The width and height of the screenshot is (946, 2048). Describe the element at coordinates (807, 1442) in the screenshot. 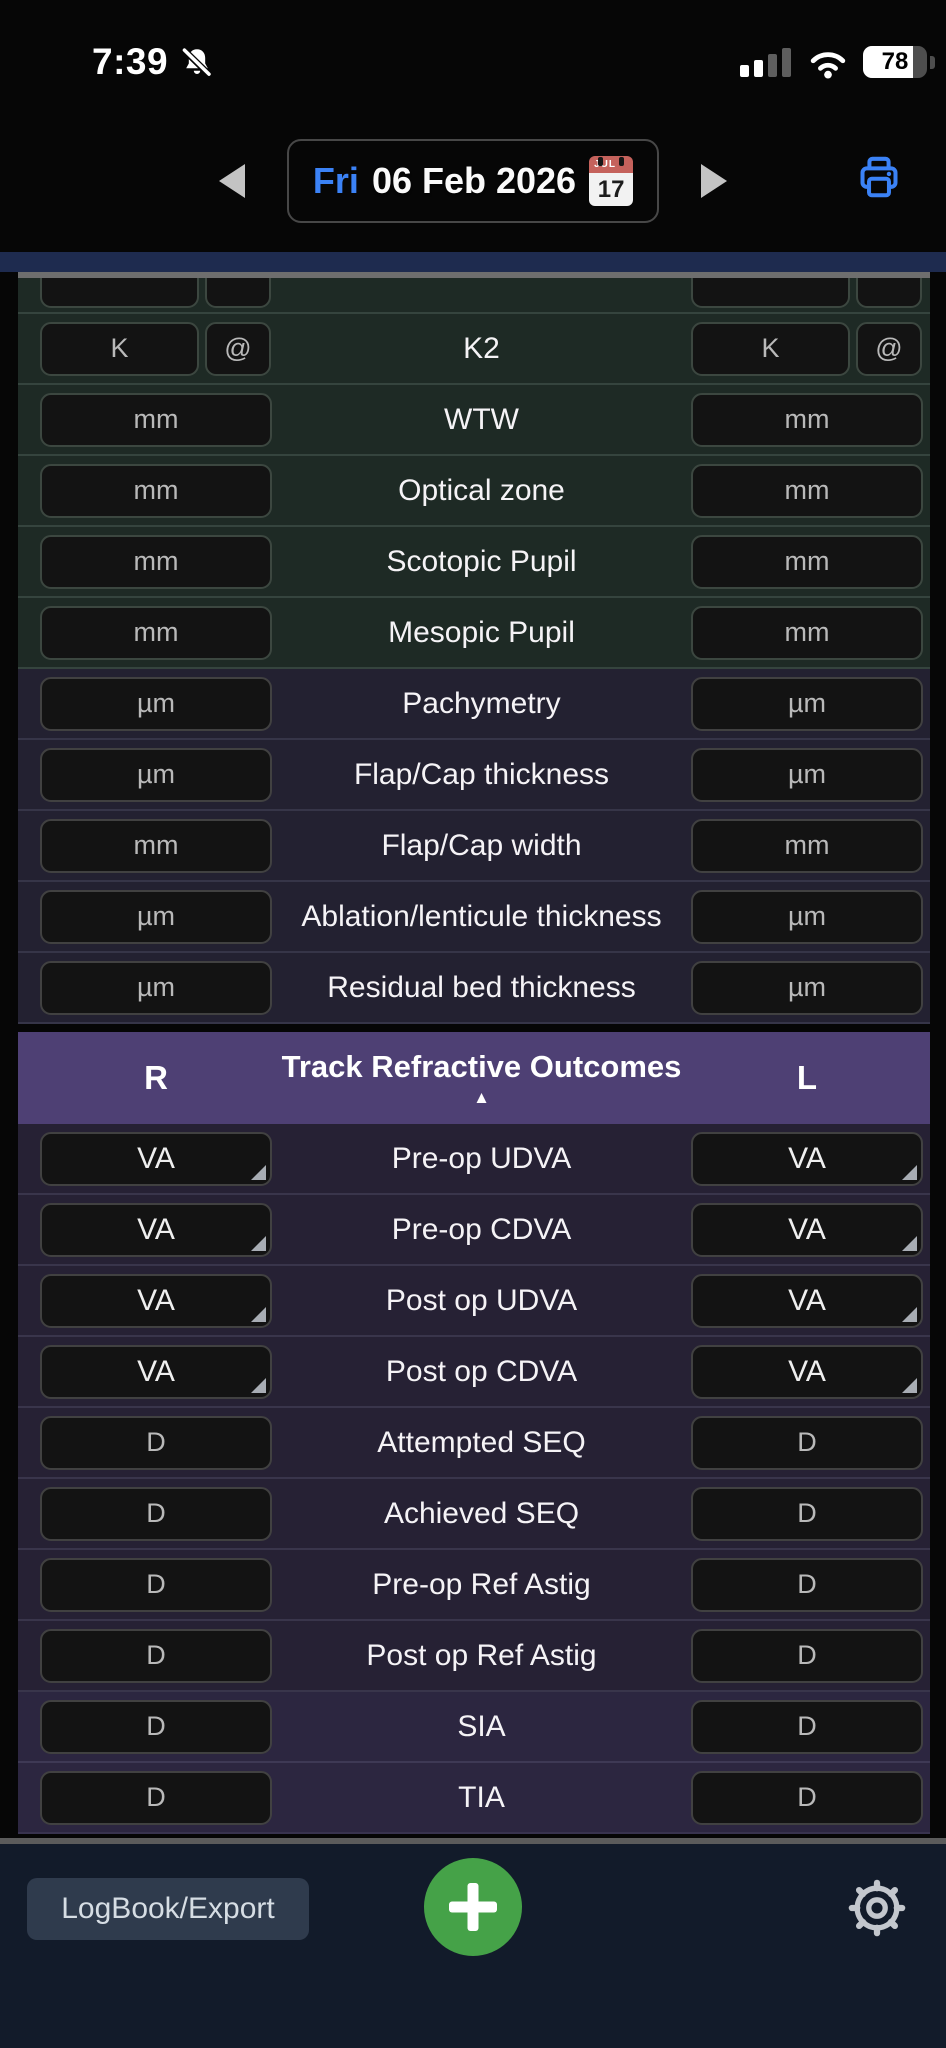

I see `attempted-seq-left-input: D` at that location.